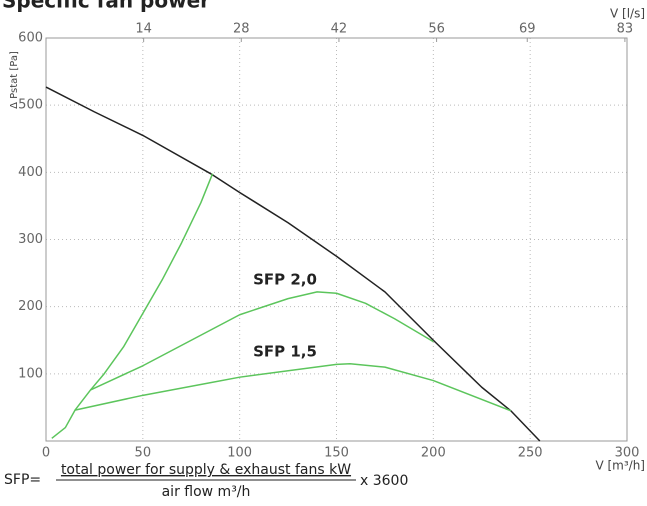 The width and height of the screenshot is (647, 506). Describe the element at coordinates (30, 373) in the screenshot. I see `y-tick-label: 100` at that location.